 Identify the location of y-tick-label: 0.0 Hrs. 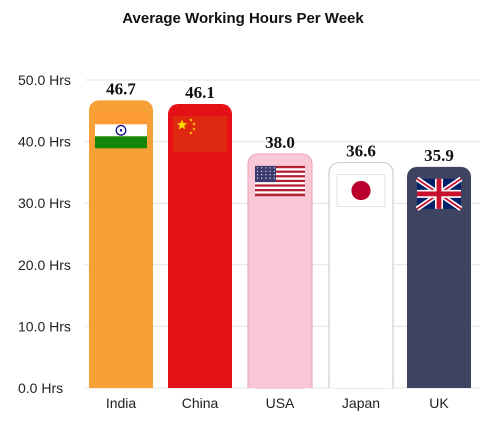
(40, 388).